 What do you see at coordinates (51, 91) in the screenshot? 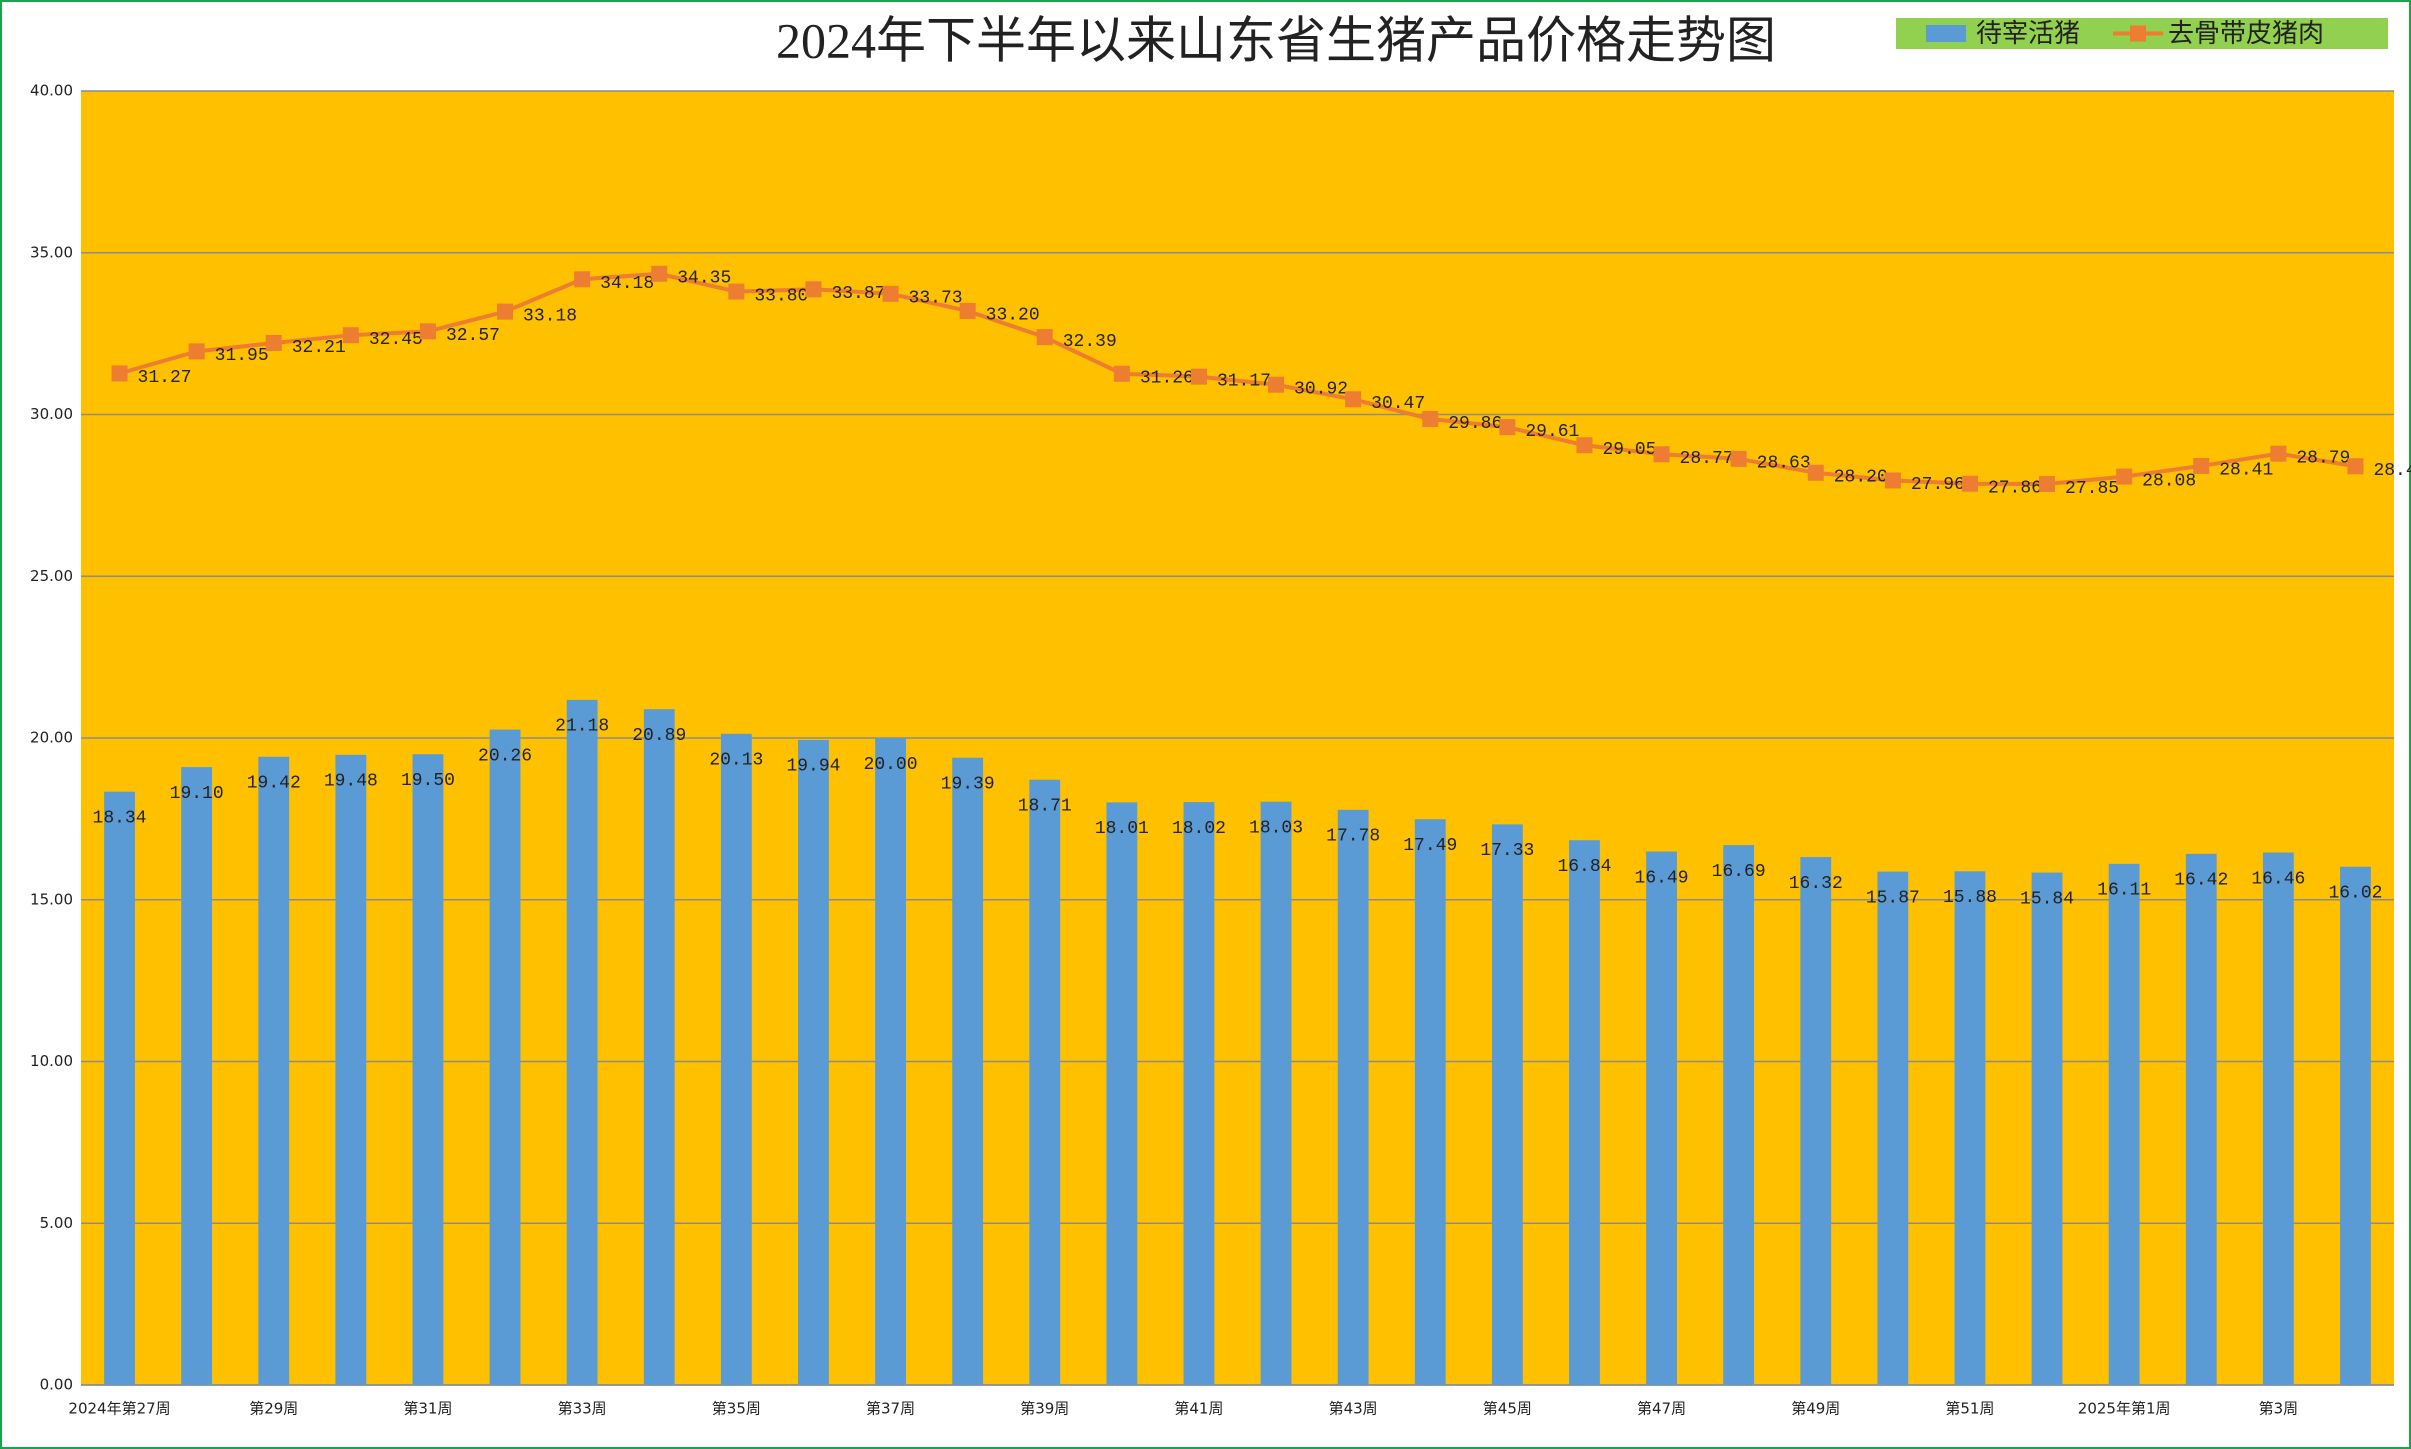
I see `y-tick-label: 40.00` at bounding box center [51, 91].